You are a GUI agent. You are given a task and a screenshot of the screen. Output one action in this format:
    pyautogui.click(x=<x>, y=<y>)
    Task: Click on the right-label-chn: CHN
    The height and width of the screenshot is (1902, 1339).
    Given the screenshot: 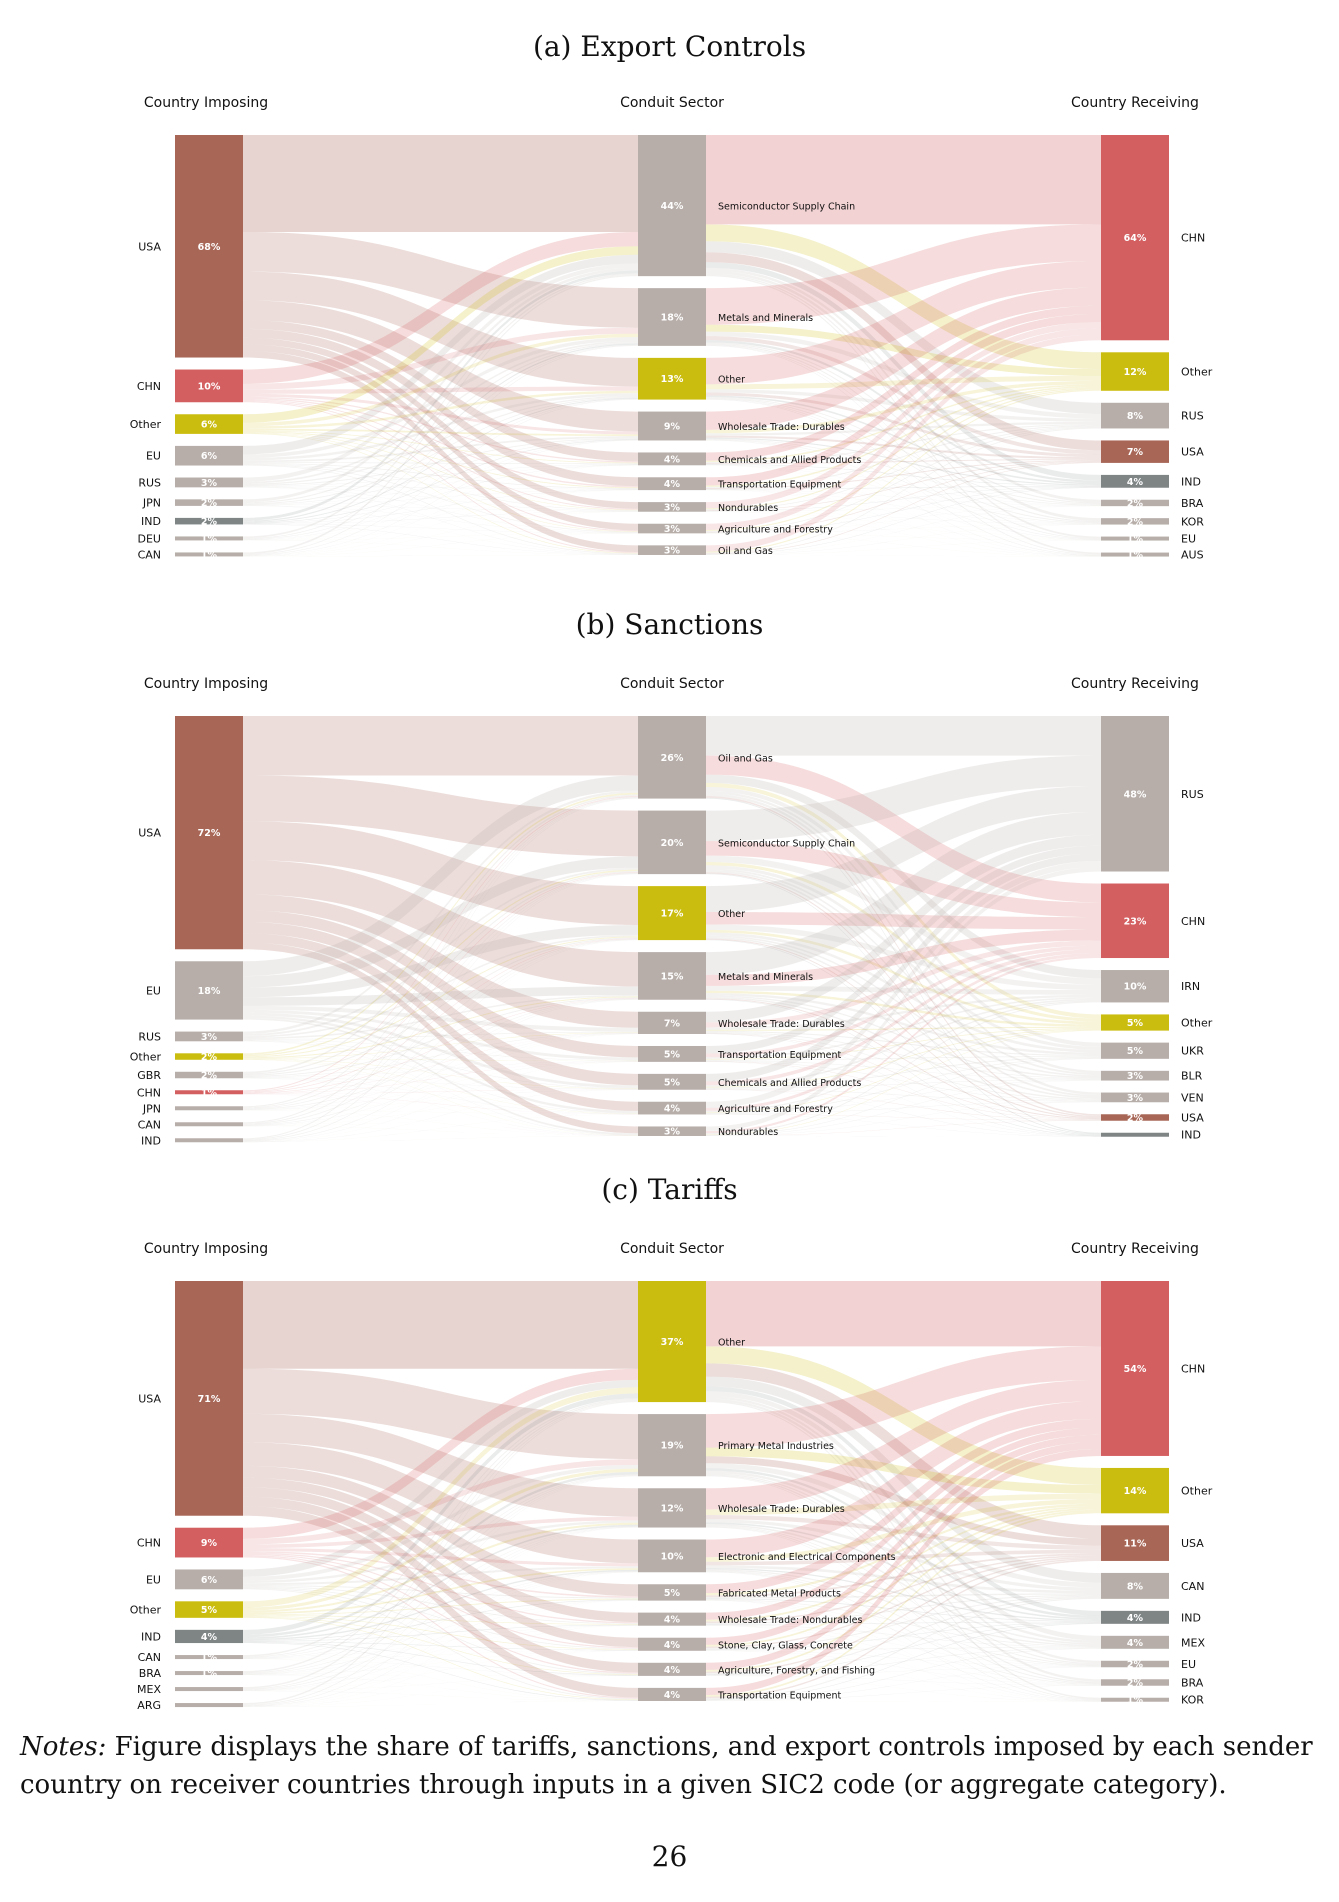 What is the action you would take?
    pyautogui.click(x=1193, y=921)
    